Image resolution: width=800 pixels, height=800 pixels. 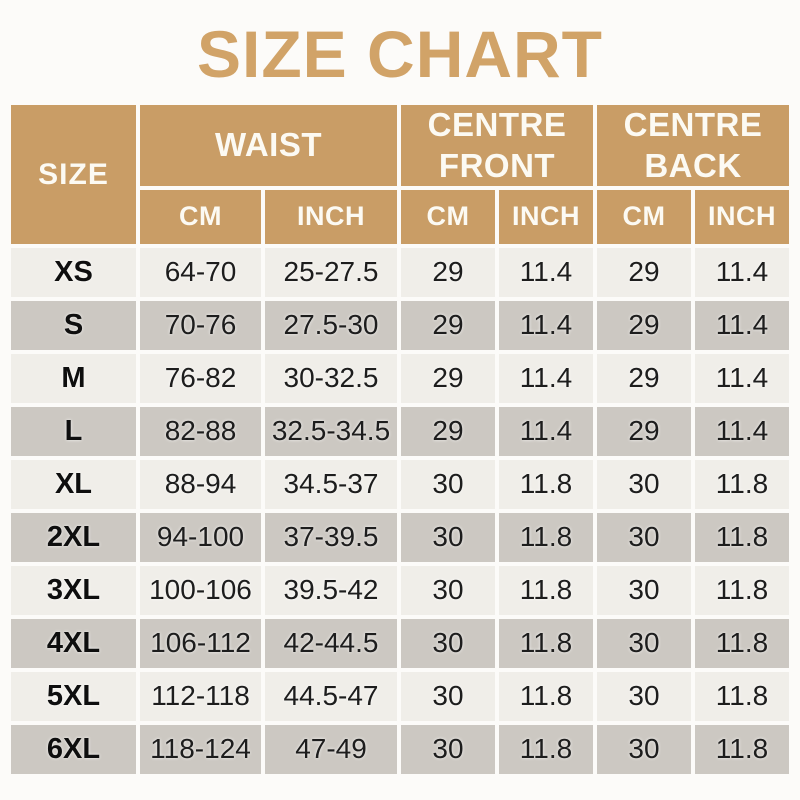 What do you see at coordinates (73, 537) in the screenshot?
I see `size-cell: 2XL` at bounding box center [73, 537].